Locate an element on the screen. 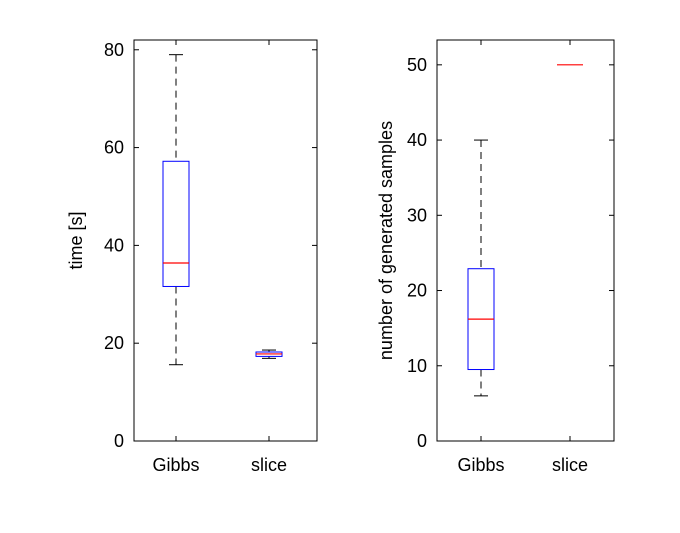  y-tick-label: 80 is located at coordinates (114, 50).